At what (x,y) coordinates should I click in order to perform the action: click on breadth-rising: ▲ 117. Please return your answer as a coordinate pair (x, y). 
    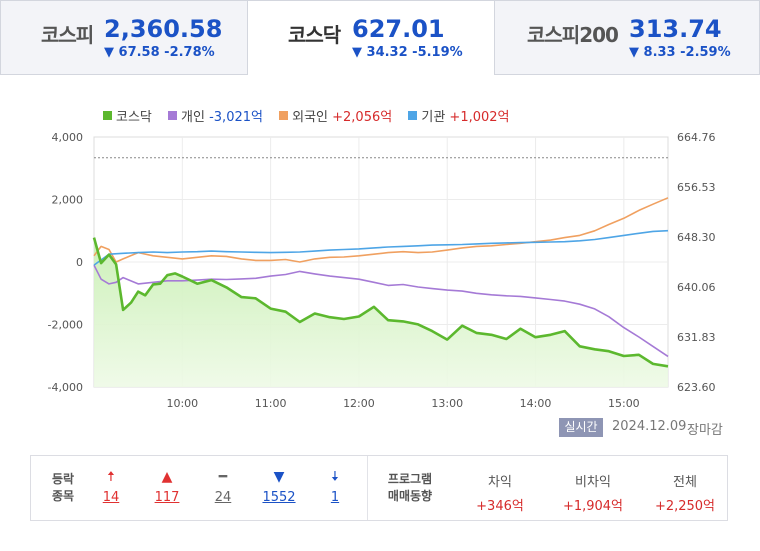
    Looking at the image, I should click on (167, 486).